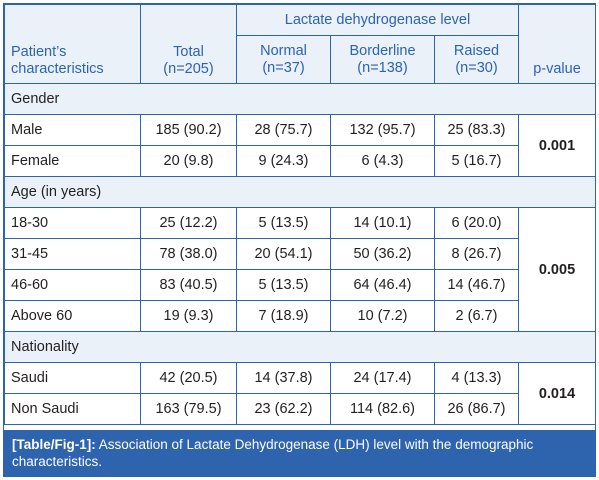 The height and width of the screenshot is (480, 599). I want to click on section-title: Gender, so click(300, 99).